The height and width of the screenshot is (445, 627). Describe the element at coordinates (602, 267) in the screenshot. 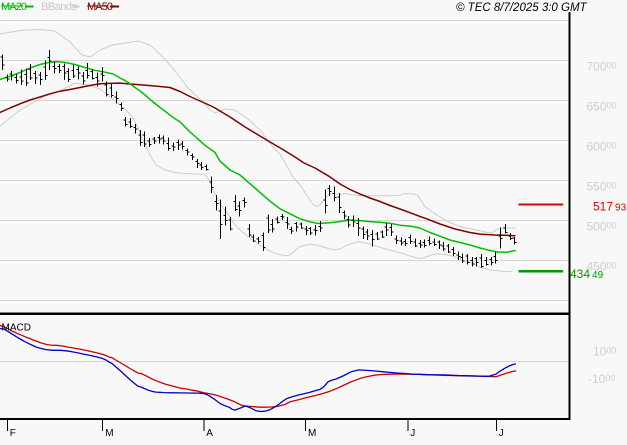

I see `svg-text: 45000` at that location.